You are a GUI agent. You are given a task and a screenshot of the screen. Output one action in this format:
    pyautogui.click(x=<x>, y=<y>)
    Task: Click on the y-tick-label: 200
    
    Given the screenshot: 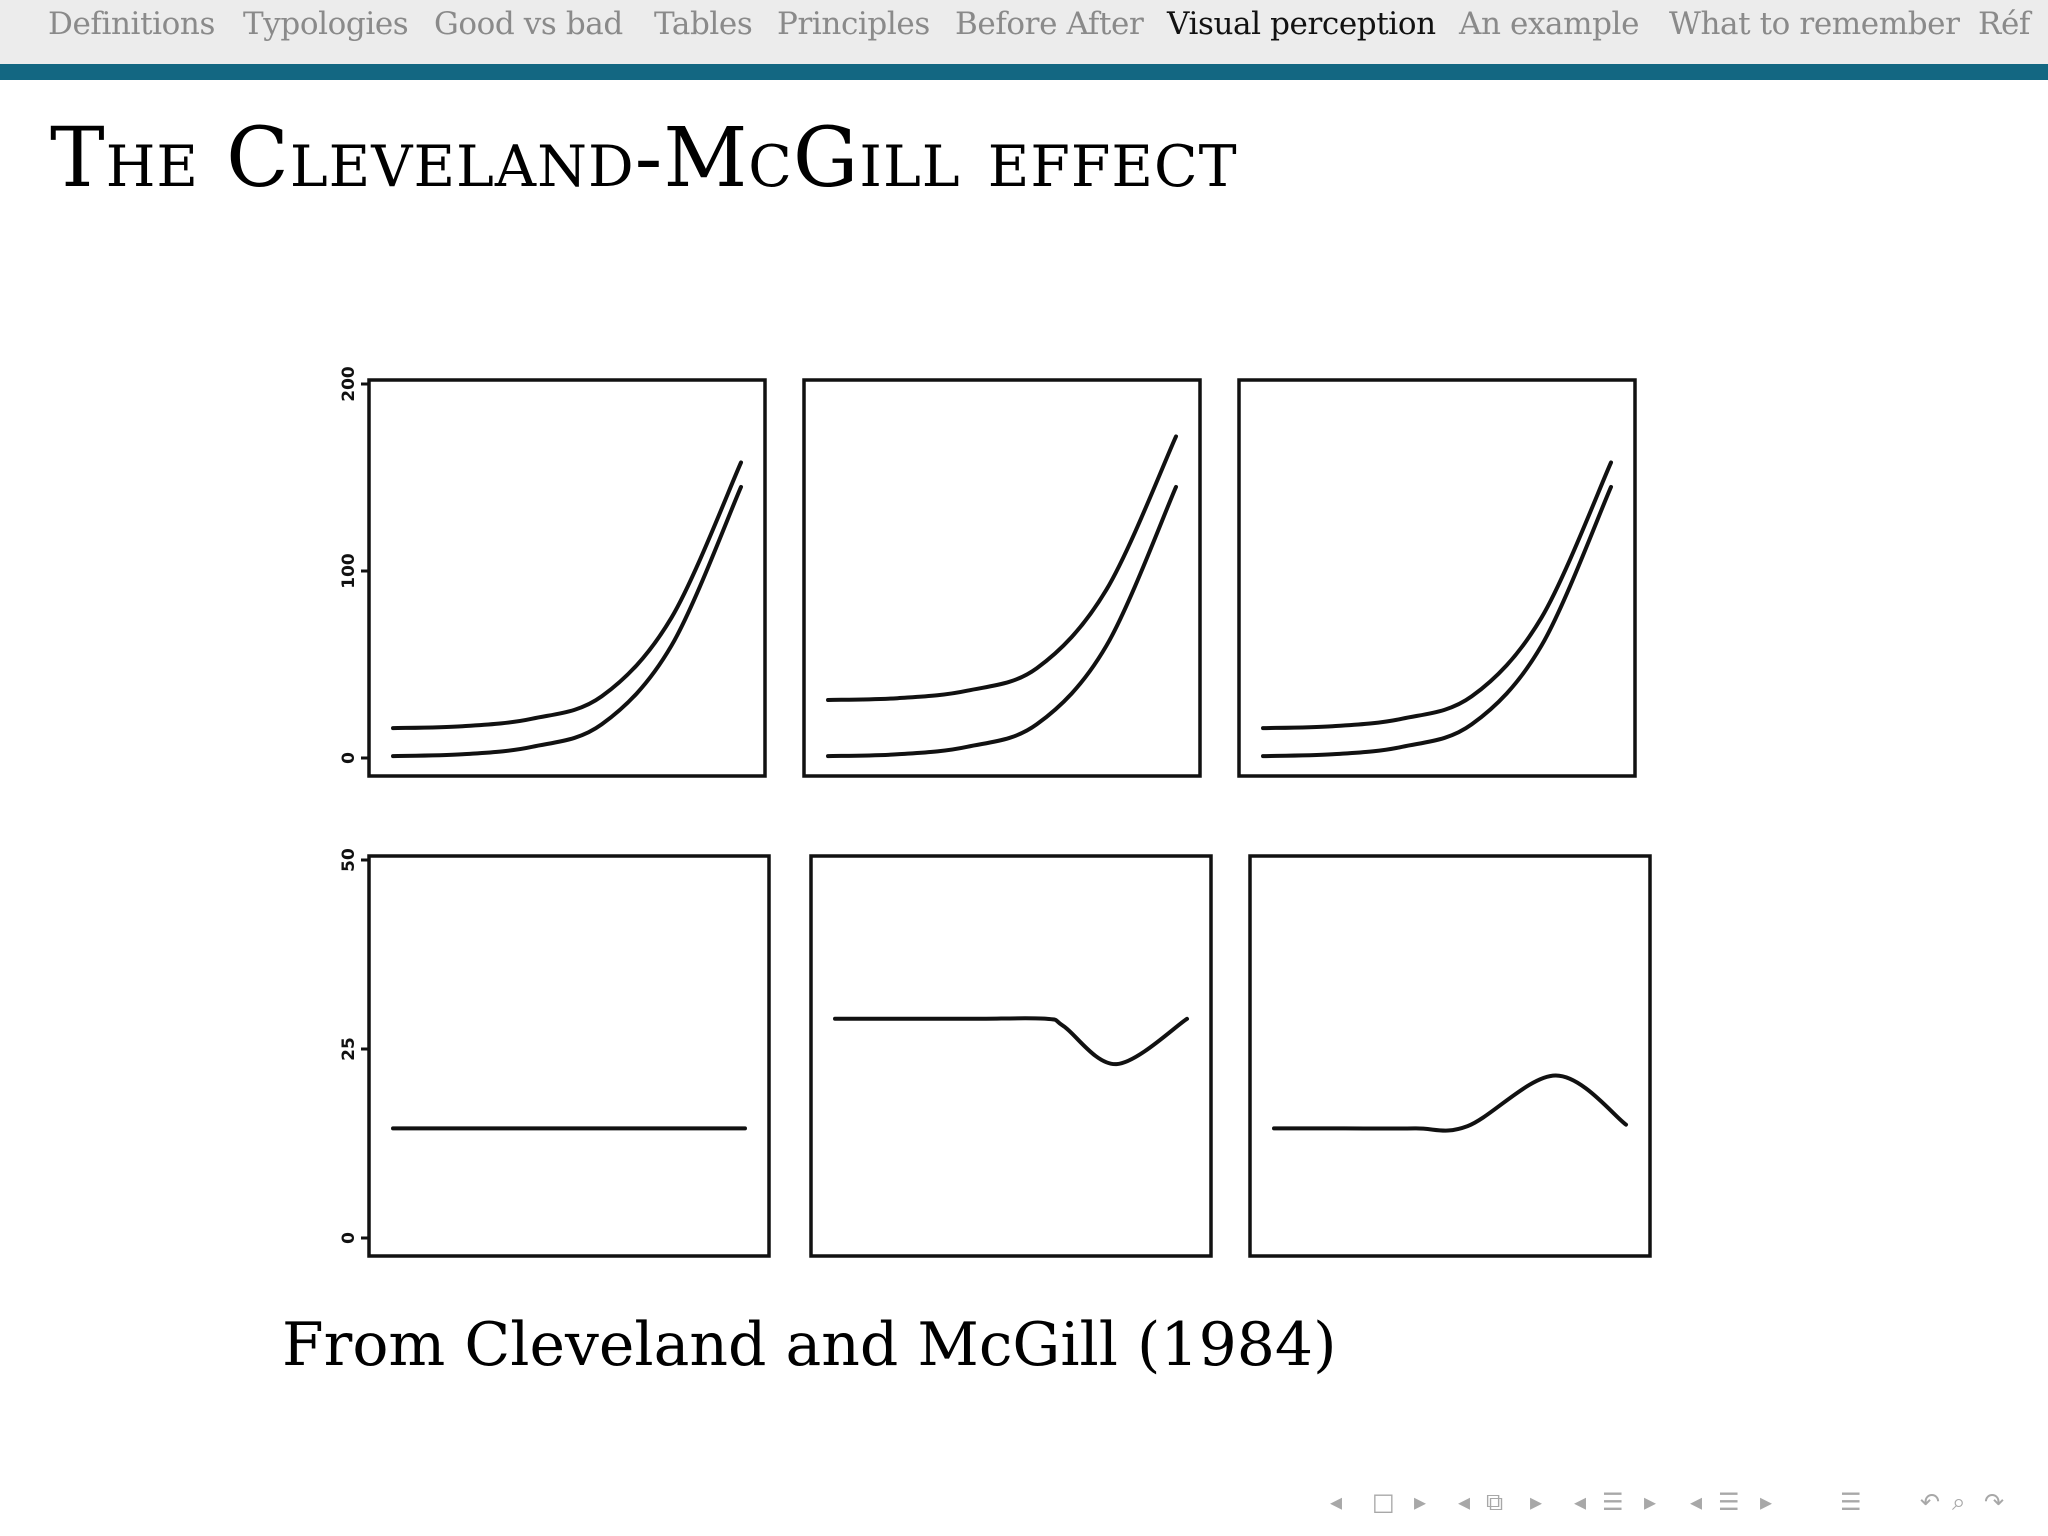 What is the action you would take?
    pyautogui.click(x=349, y=384)
    